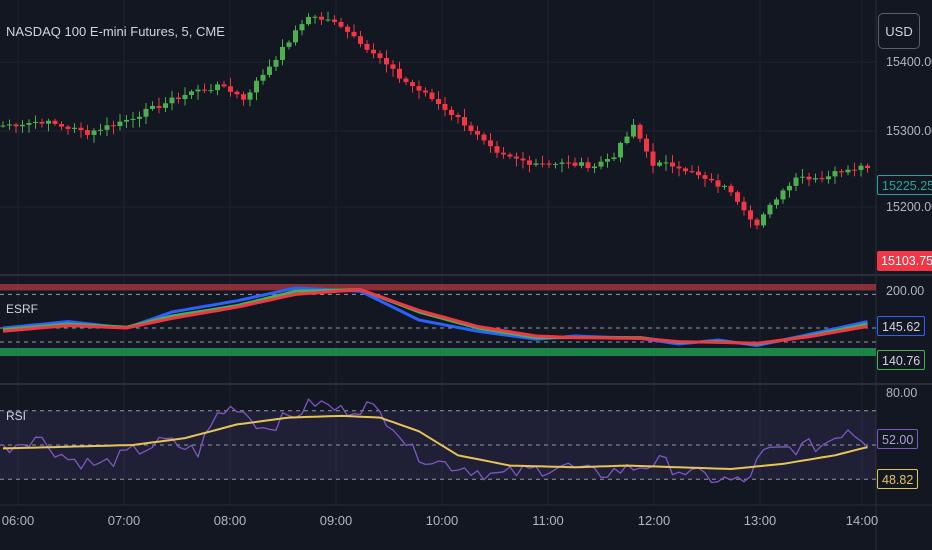 This screenshot has width=932, height=550. Describe the element at coordinates (438, 352) in the screenshot. I see `oversold-band` at that location.